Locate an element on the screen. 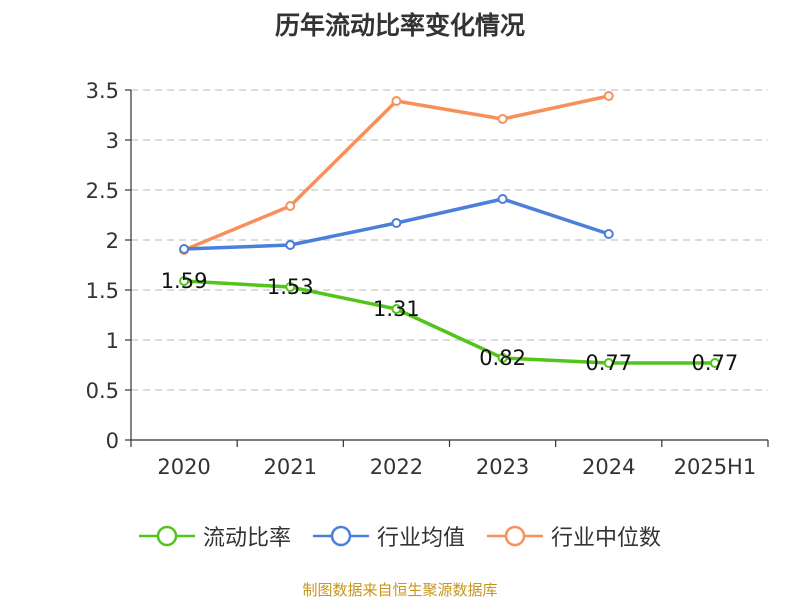 The image size is (800, 600). legend-item: 行业中位数 is located at coordinates (574, 536).